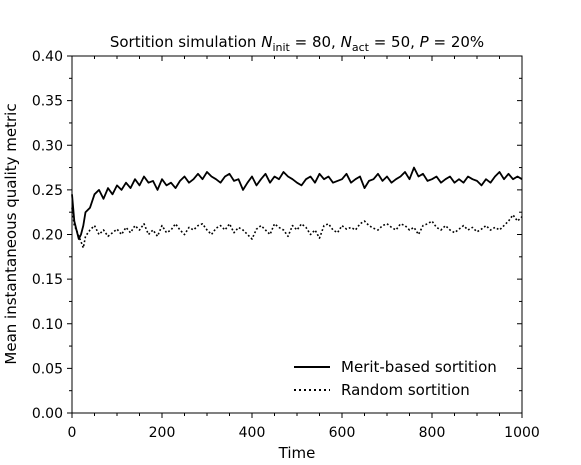 The height and width of the screenshot is (465, 581). Describe the element at coordinates (266, 42) in the screenshot. I see `title-n-init-symbol: N` at that location.